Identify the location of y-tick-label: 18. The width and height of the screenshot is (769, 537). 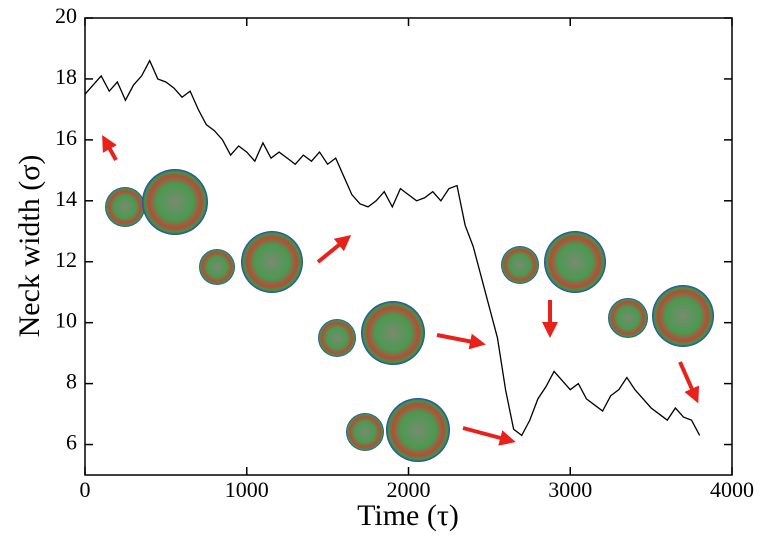
(66, 76).